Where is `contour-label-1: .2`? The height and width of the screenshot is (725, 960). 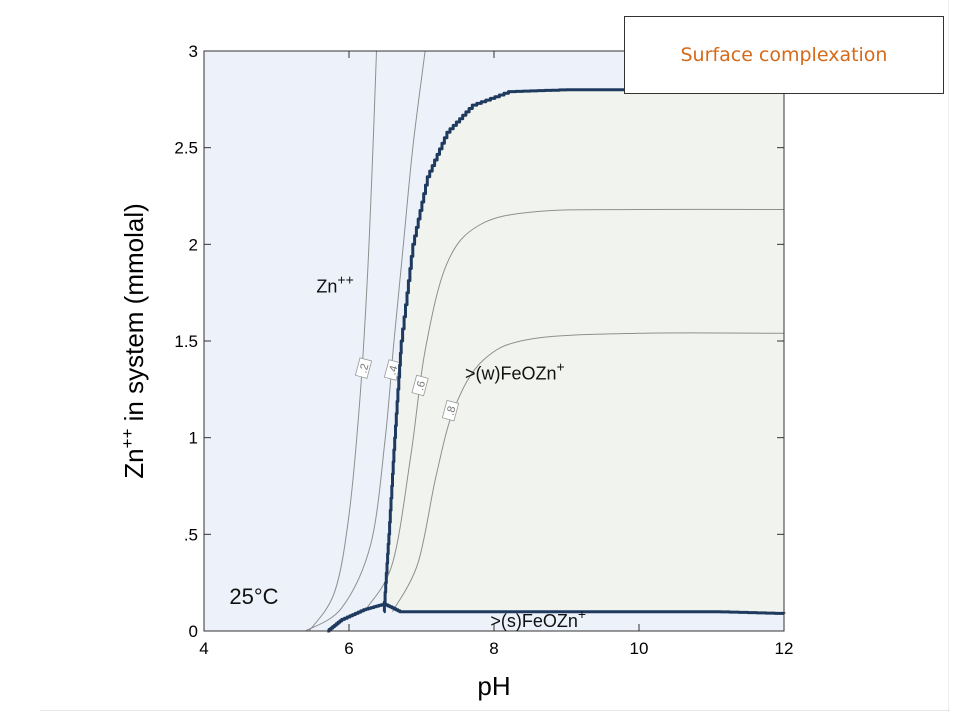
contour-label-1: .2 is located at coordinates (363, 368).